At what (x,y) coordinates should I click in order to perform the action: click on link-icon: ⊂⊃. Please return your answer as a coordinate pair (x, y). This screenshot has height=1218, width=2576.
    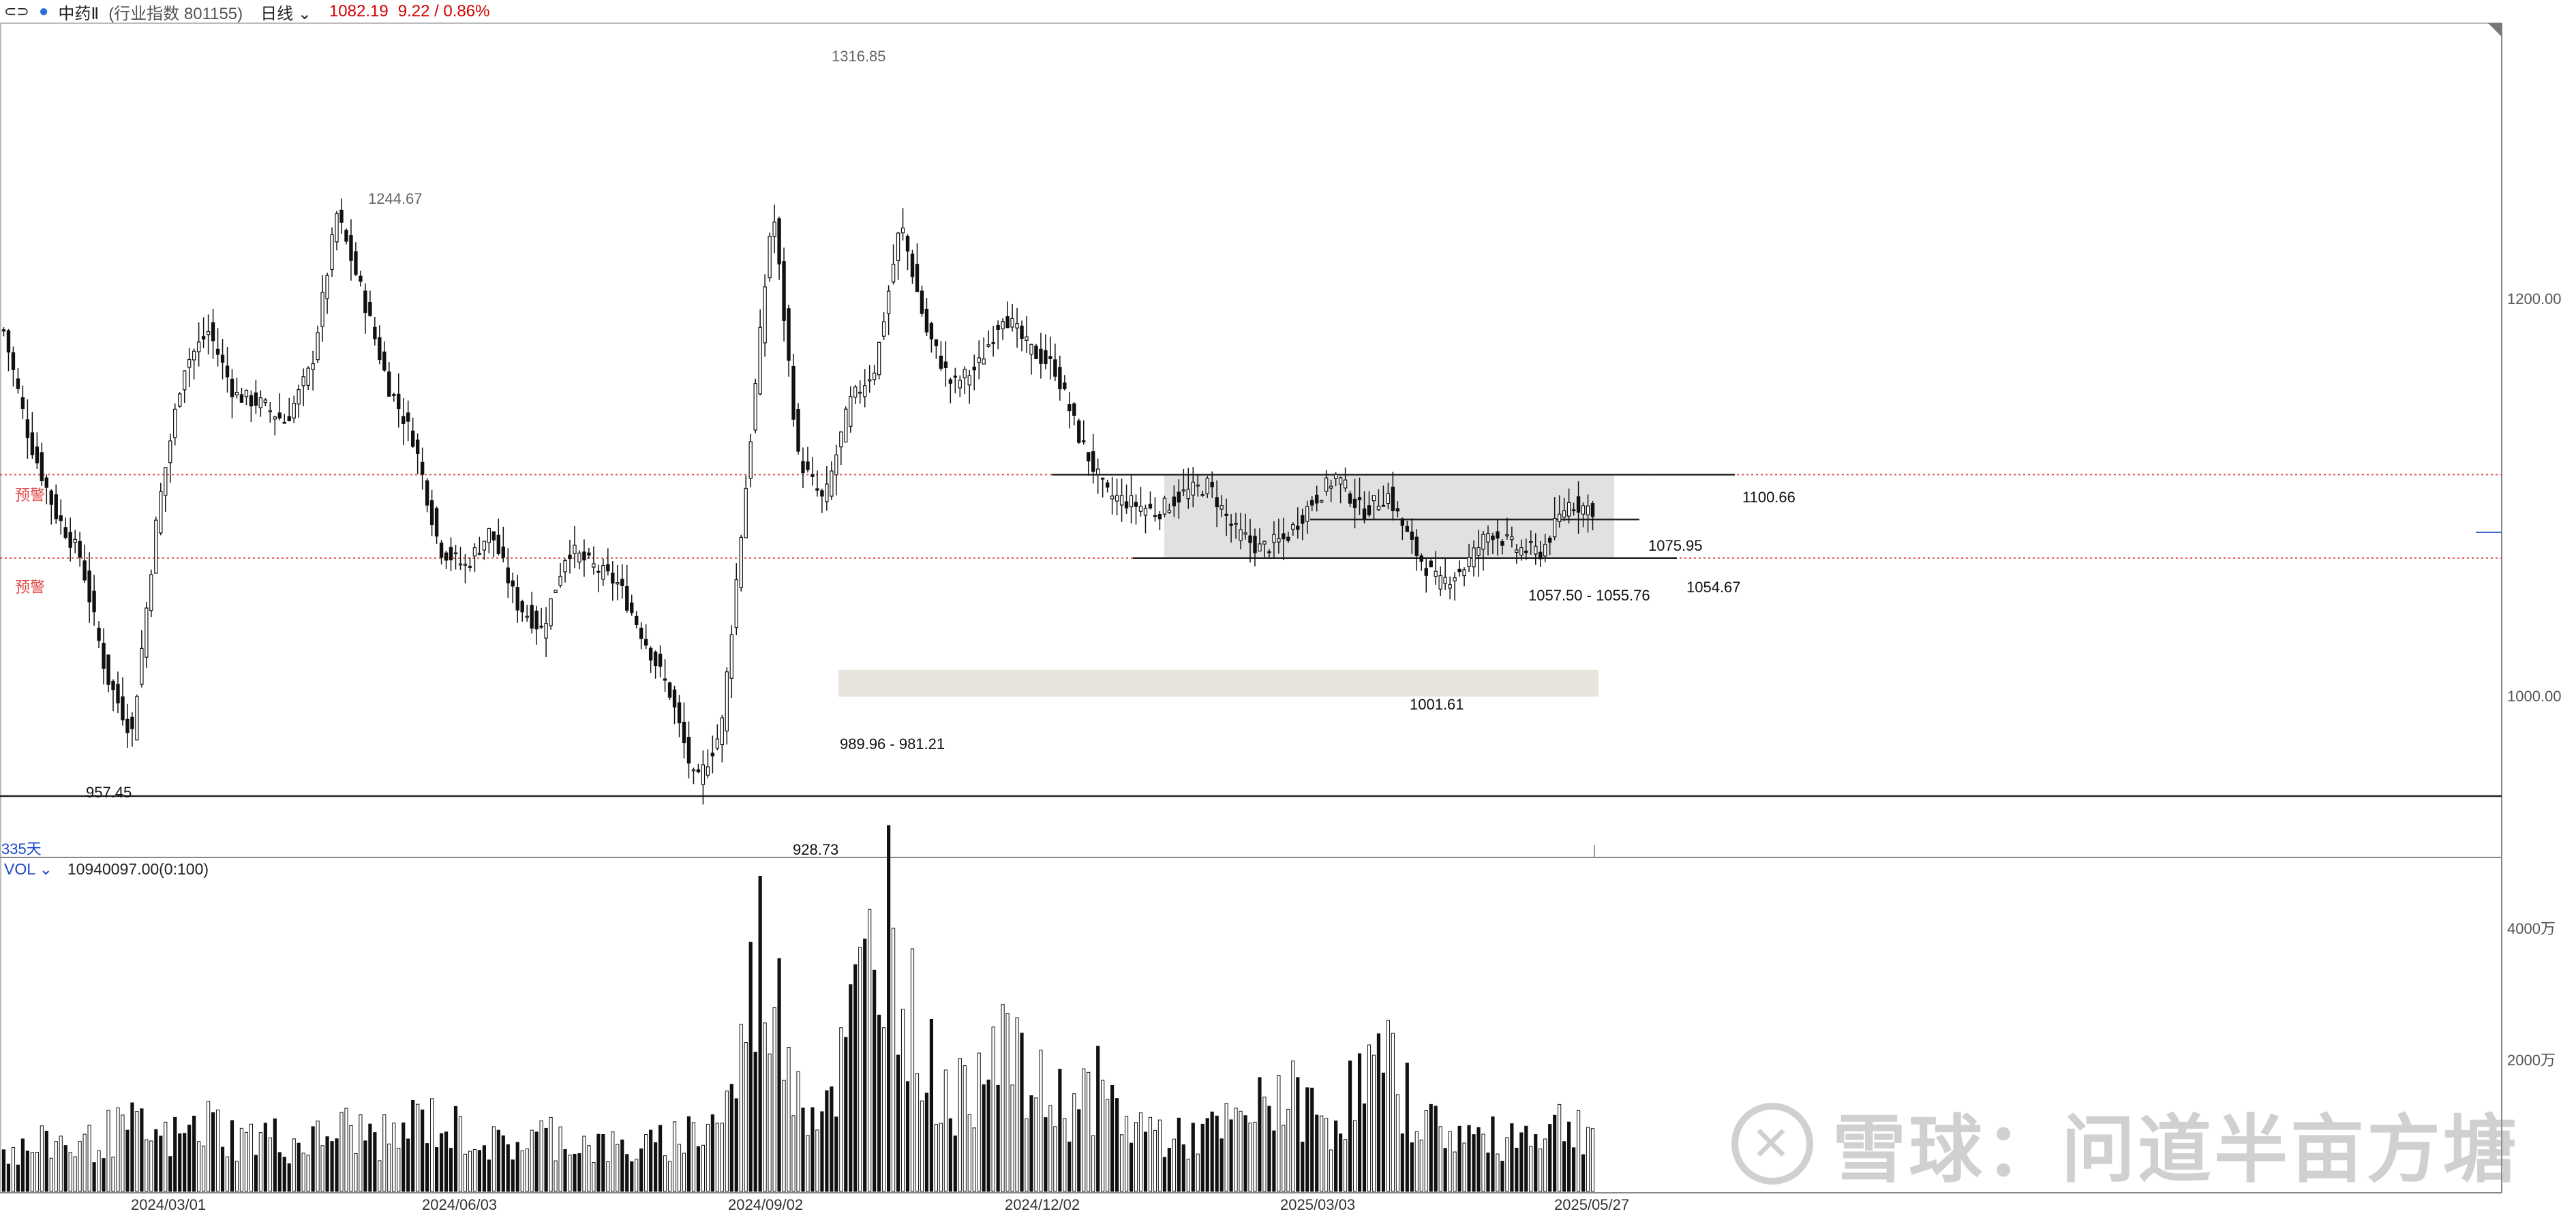
    Looking at the image, I should click on (16, 11).